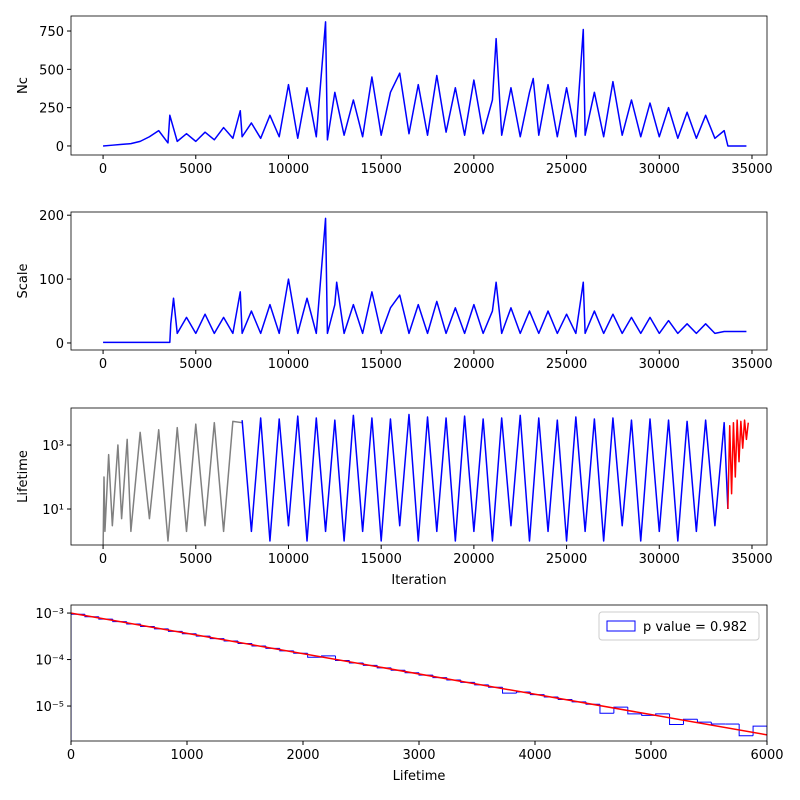 This screenshot has height=800, width=800. What do you see at coordinates (53, 446) in the screenshot?
I see `y-tick-label: 10³` at bounding box center [53, 446].